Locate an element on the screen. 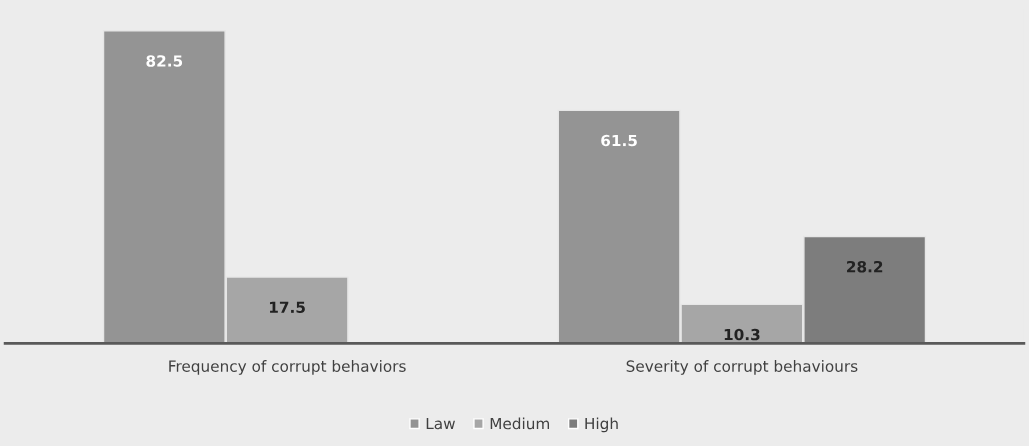 The image size is (1029, 446). data-label: 10.3 is located at coordinates (742, 334).